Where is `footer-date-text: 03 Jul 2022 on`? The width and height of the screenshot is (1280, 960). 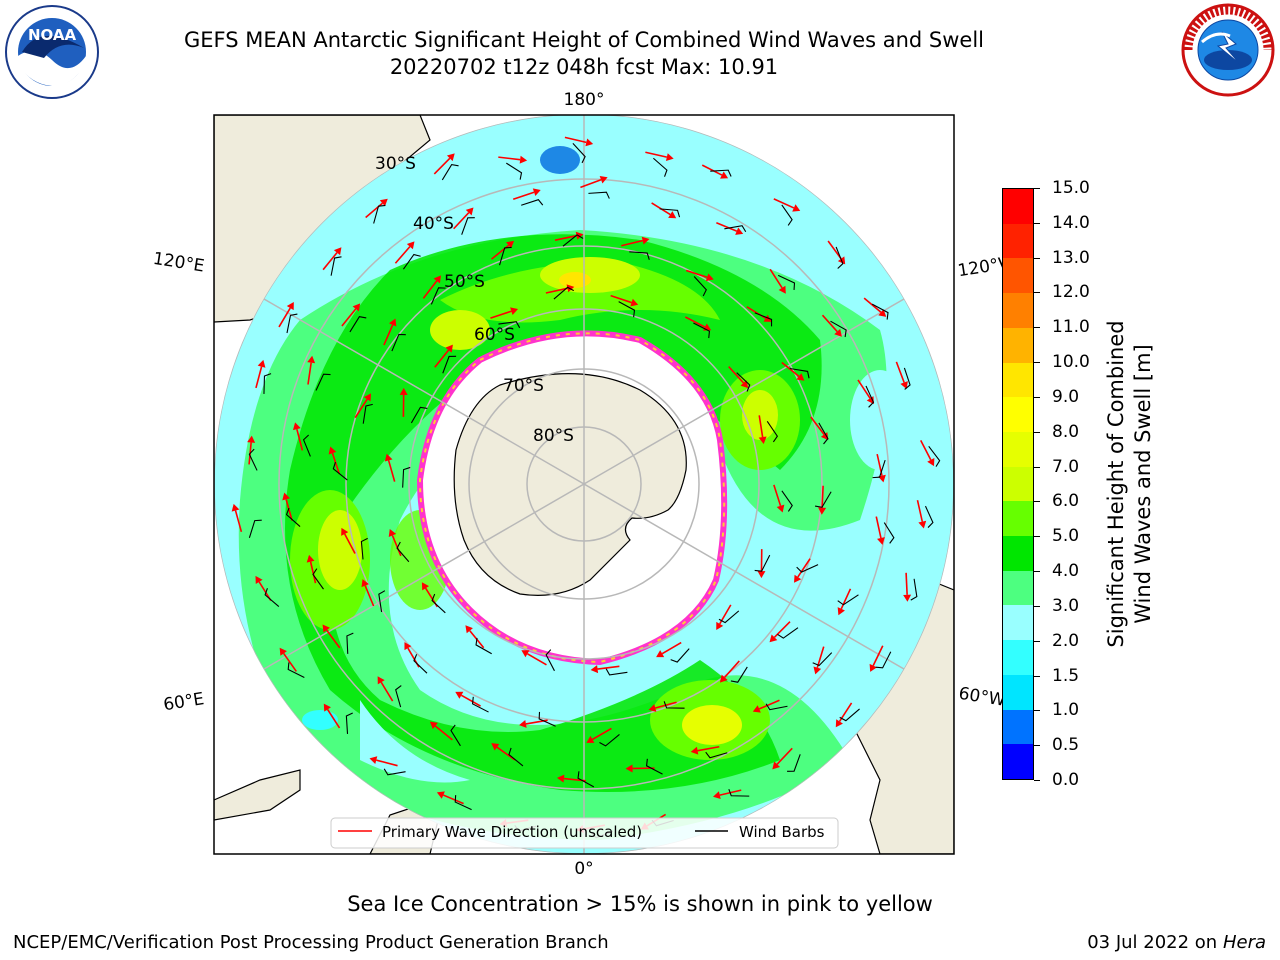 footer-date-text: 03 Jul 2022 on is located at coordinates (1152, 942).